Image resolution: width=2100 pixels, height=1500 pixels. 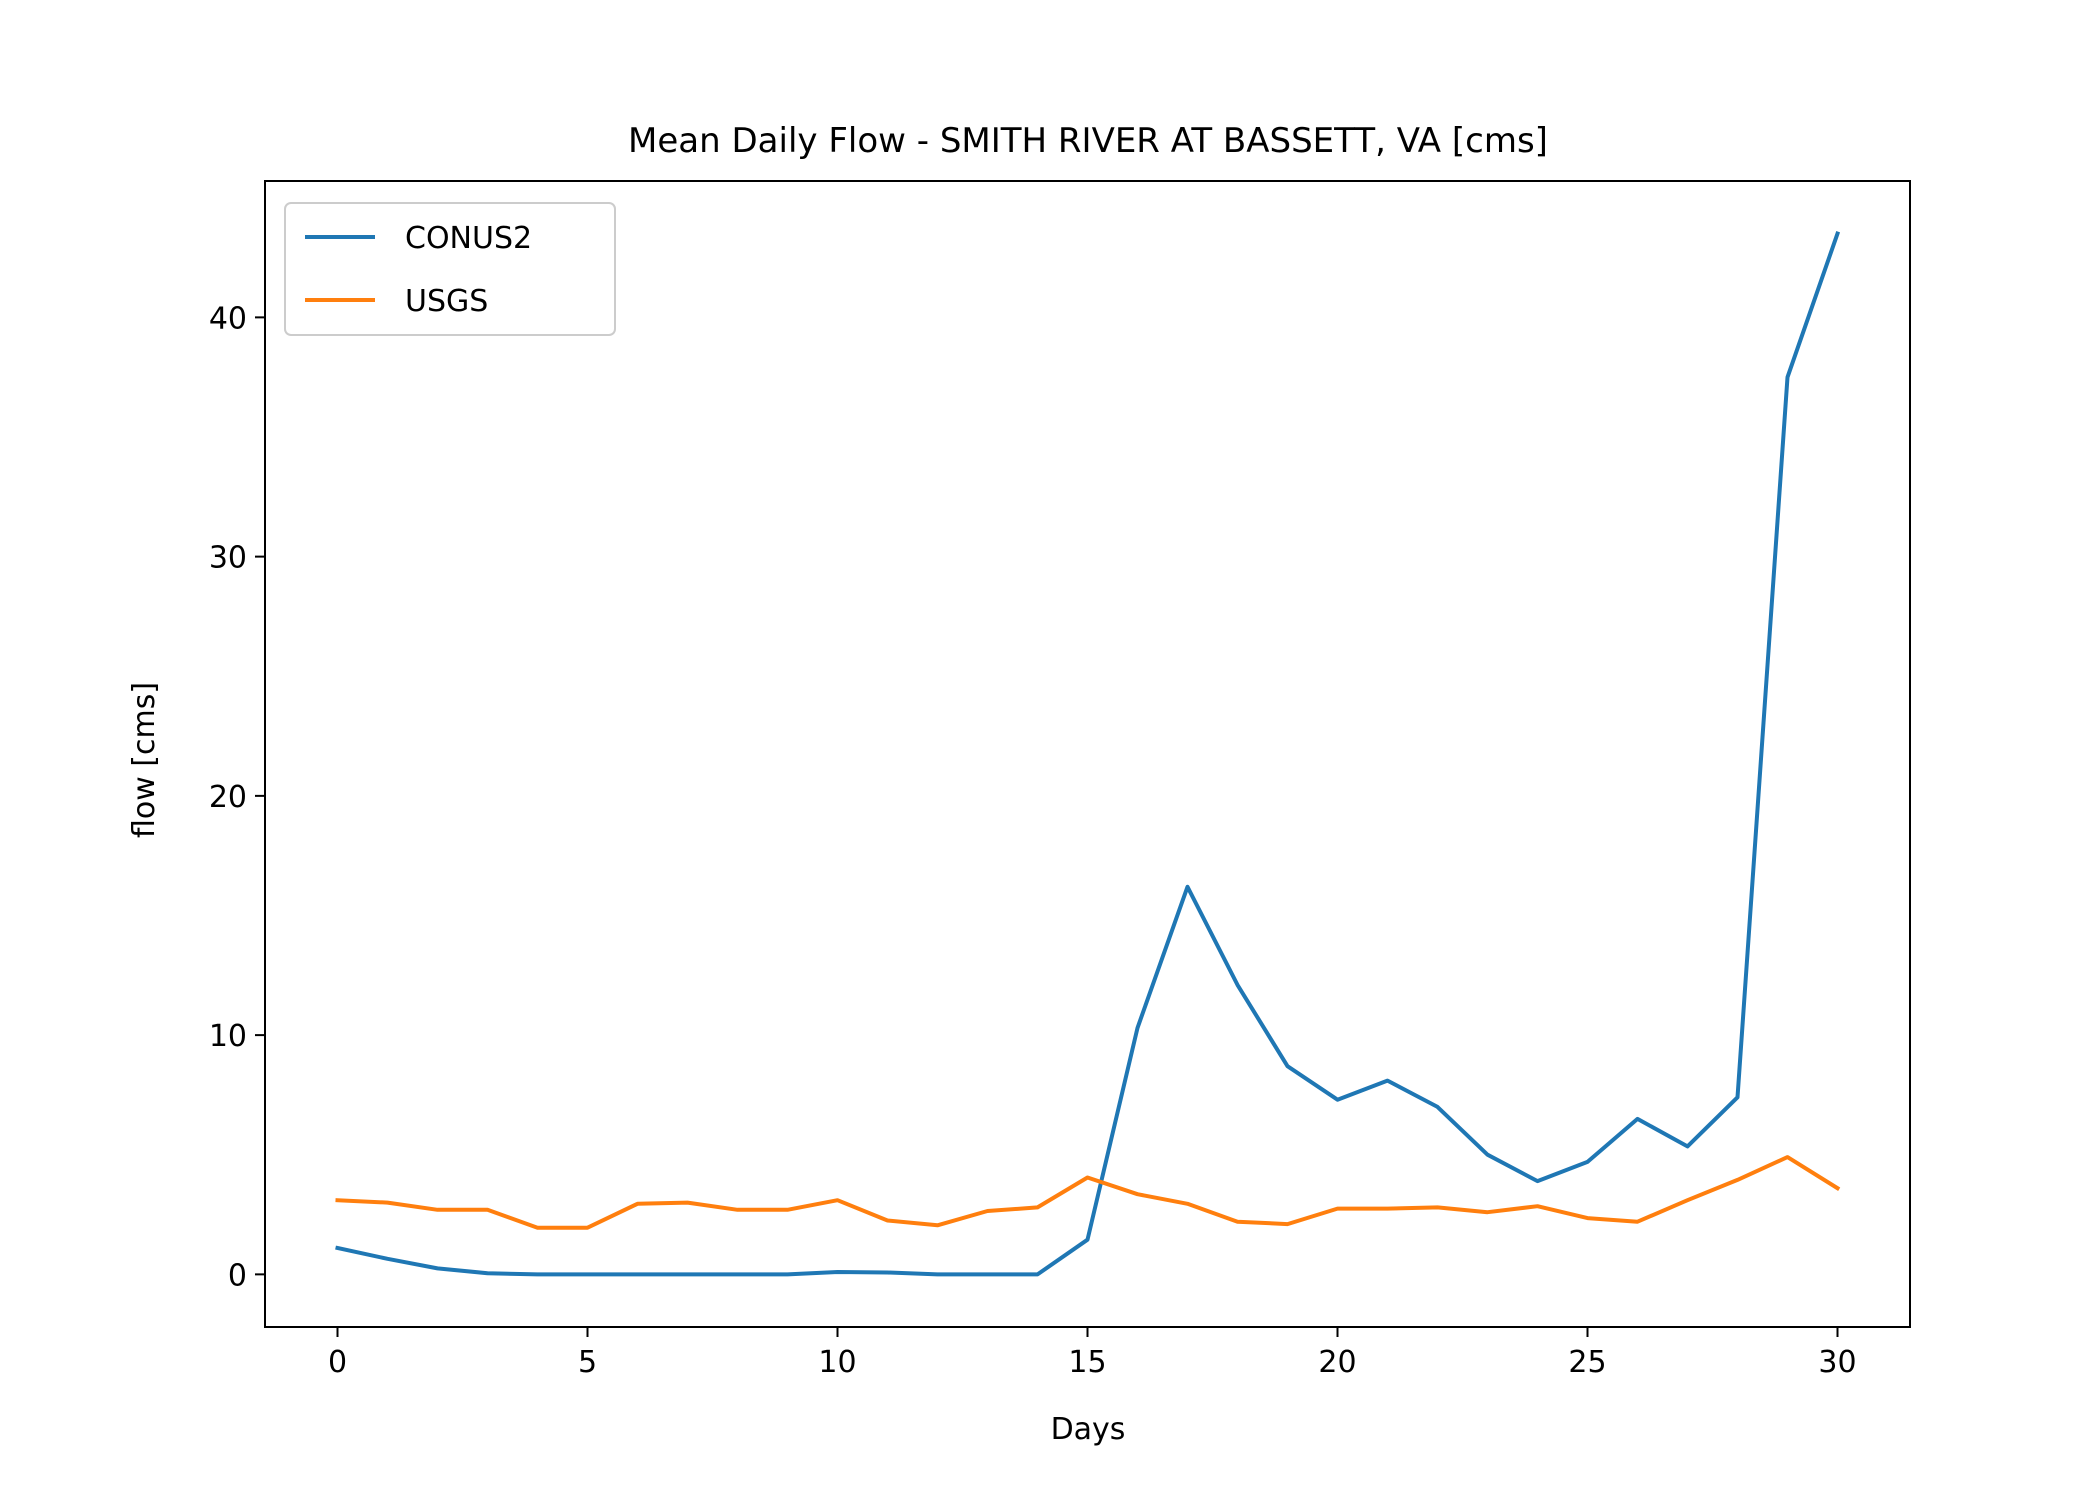 I want to click on x-tick-label: 0, so click(x=337, y=1362).